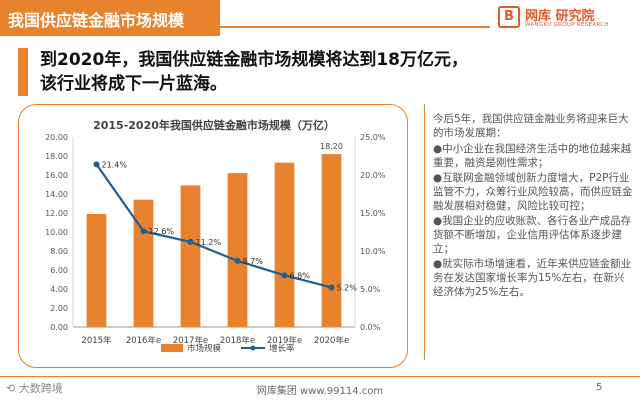 Image resolution: width=640 pixels, height=400 pixels. What do you see at coordinates (56, 137) in the screenshot?
I see `y-left-tick-label: 20.00` at bounding box center [56, 137].